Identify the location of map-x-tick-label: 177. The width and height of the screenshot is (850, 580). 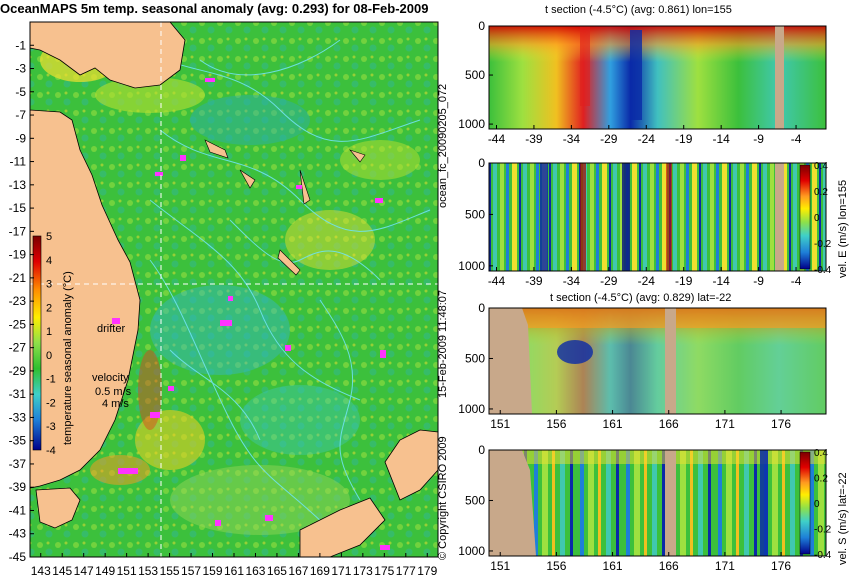
(406, 571).